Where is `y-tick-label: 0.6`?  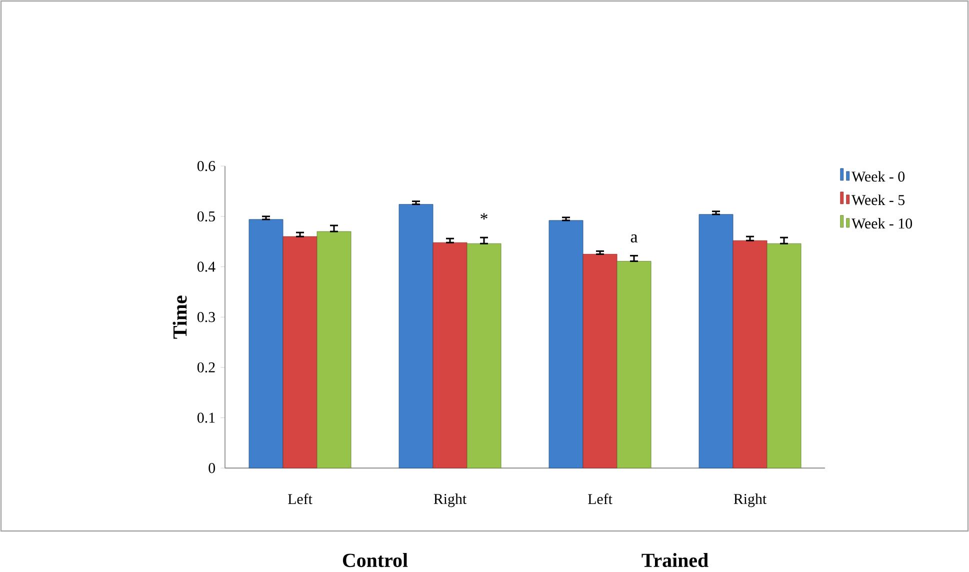
y-tick-label: 0.6 is located at coordinates (206, 166).